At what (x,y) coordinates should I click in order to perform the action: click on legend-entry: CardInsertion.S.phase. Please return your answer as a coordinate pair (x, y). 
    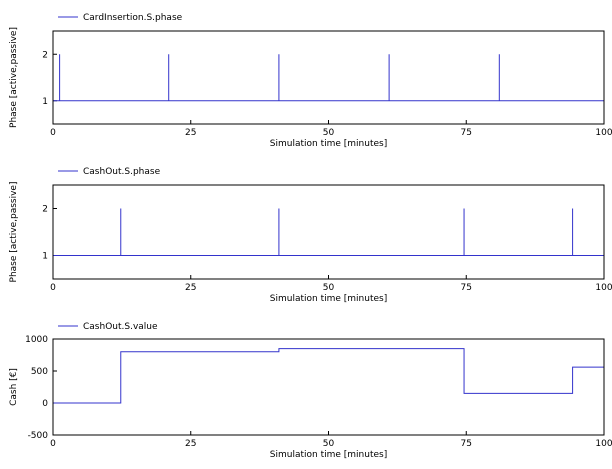
    Looking at the image, I should click on (133, 18).